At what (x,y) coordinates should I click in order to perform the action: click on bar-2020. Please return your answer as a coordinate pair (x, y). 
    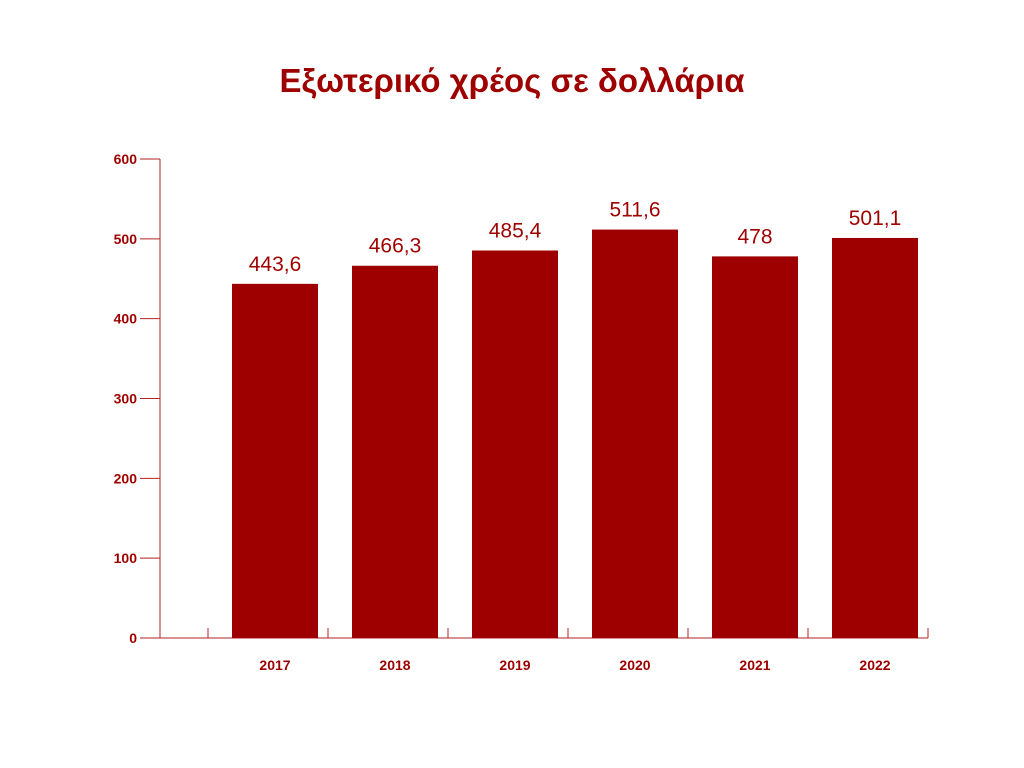
    Looking at the image, I should click on (635, 433).